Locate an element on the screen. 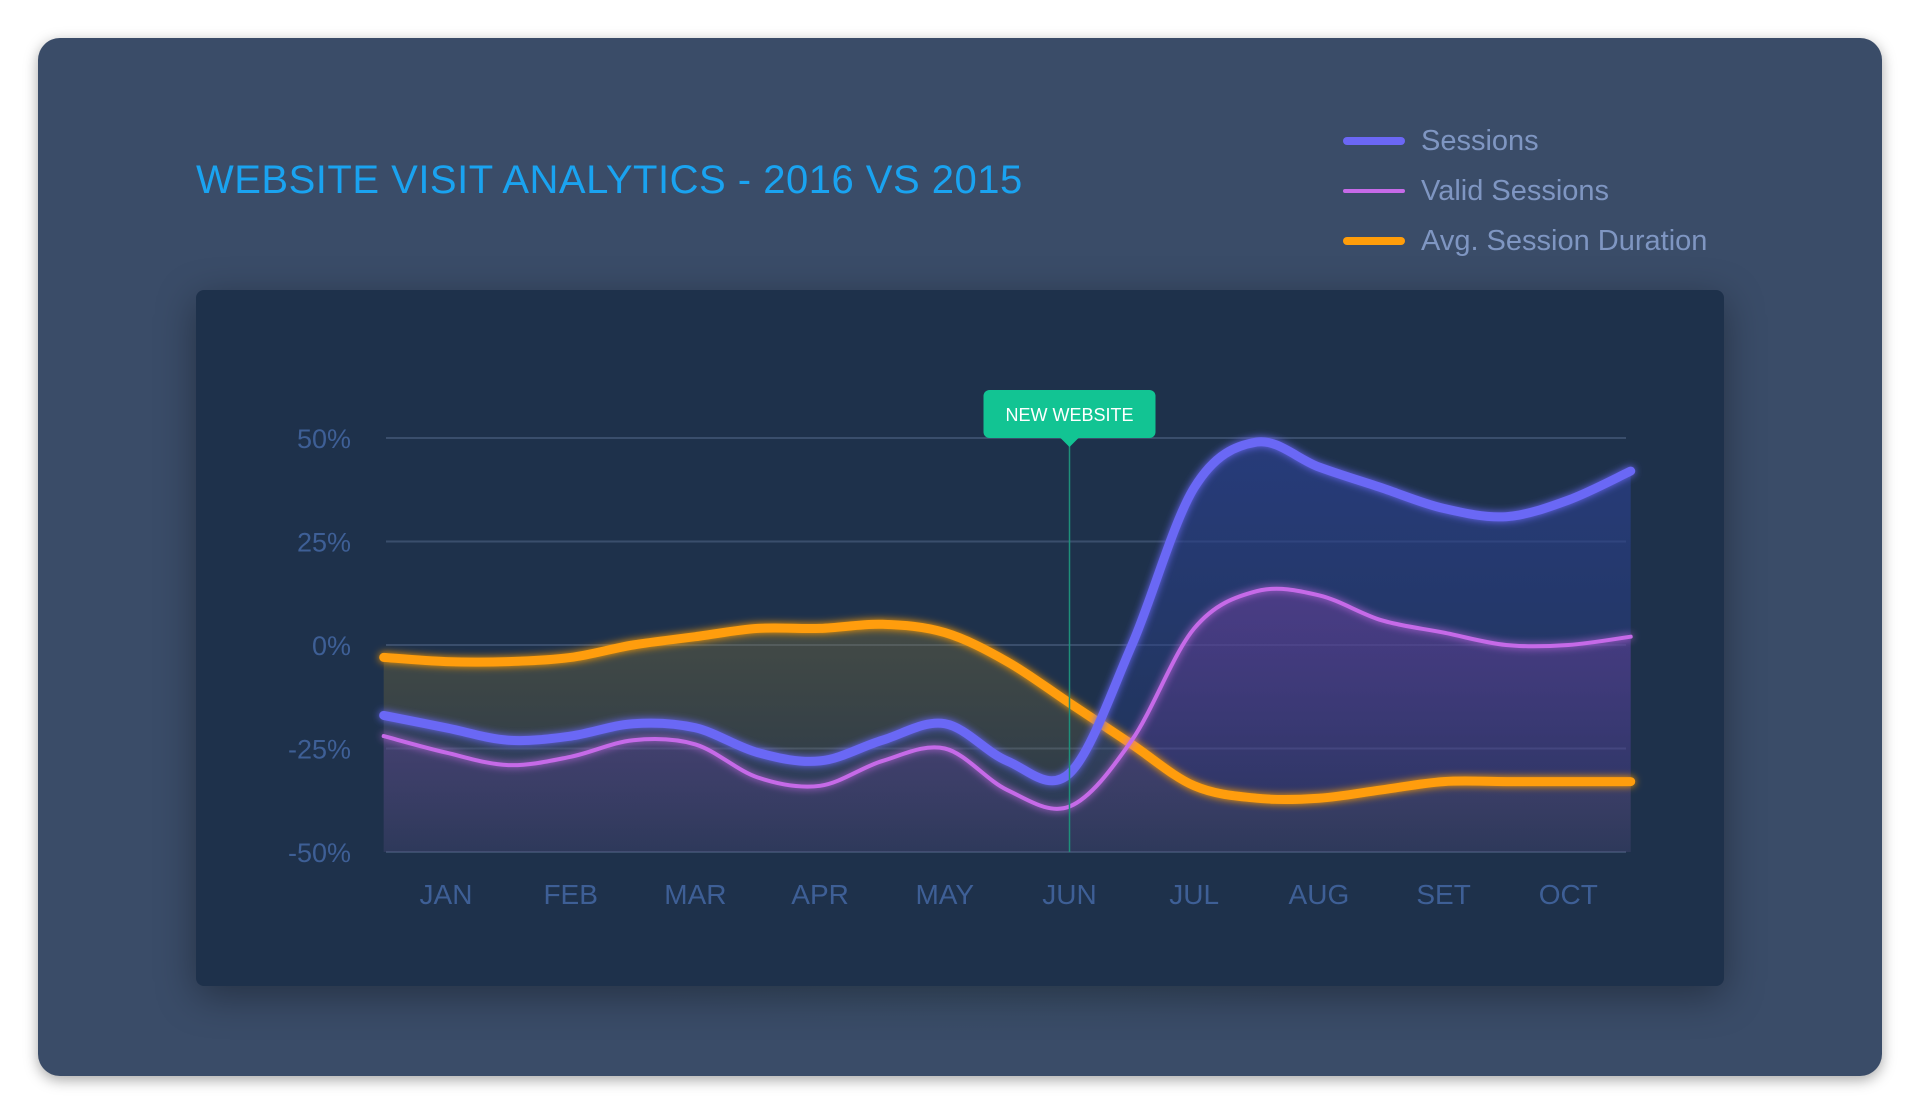  x-tick-label: MAY is located at coordinates (944, 894).